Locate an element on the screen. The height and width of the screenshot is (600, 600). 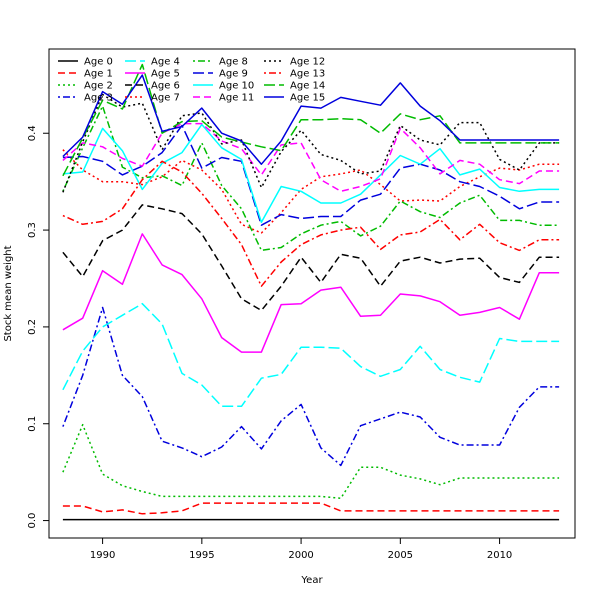
legend-label: Age 6 is located at coordinates (165, 86).